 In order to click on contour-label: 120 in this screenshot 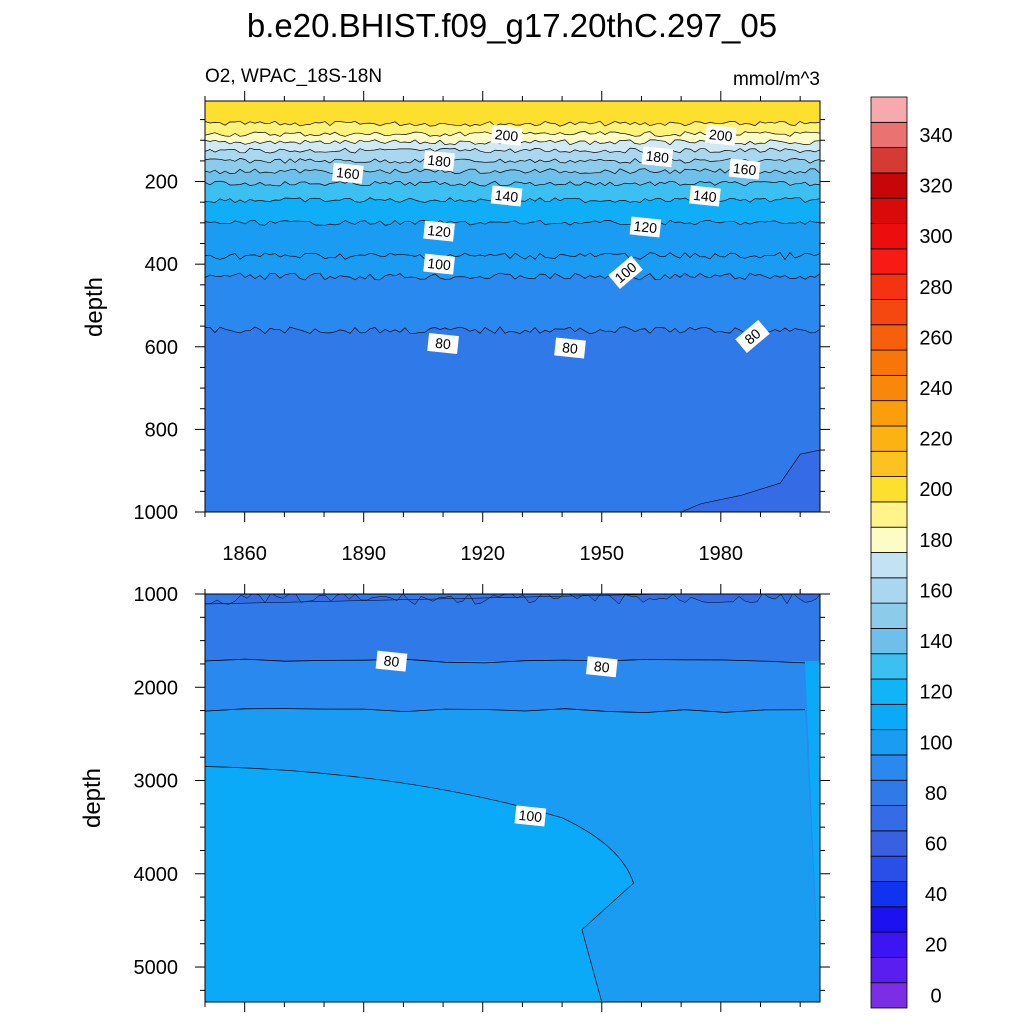, I will do `click(439, 231)`.